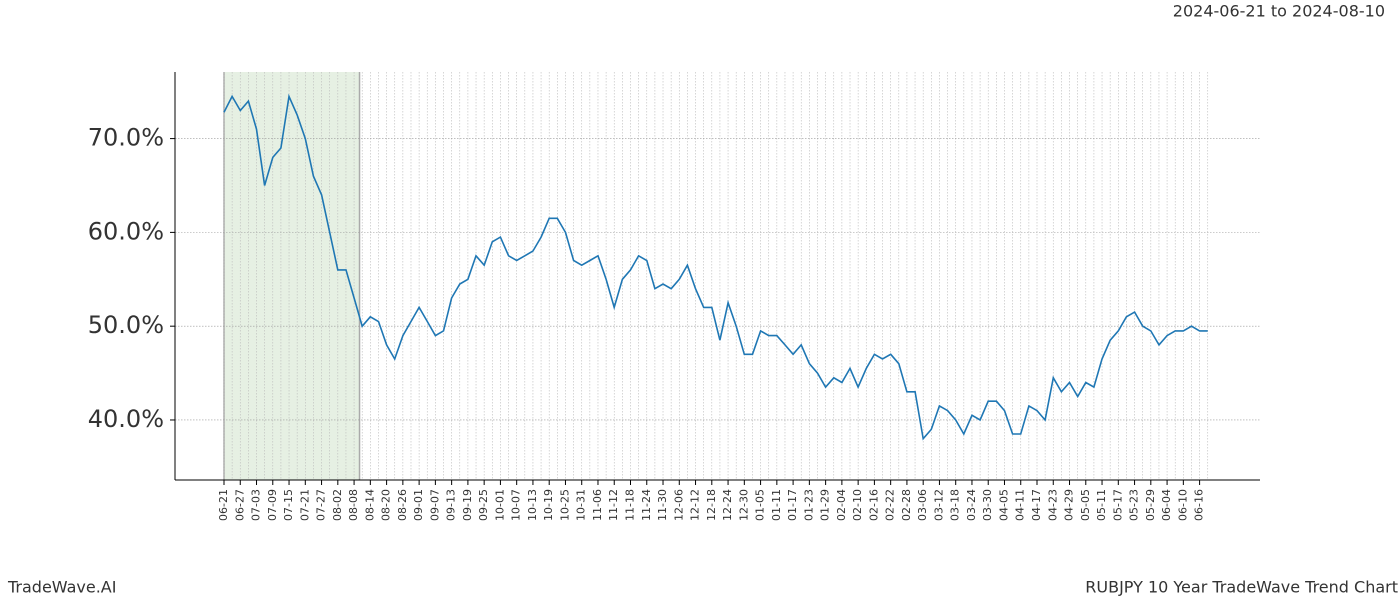 This screenshot has height=600, width=1400. I want to click on highlight-span, so click(292, 276).